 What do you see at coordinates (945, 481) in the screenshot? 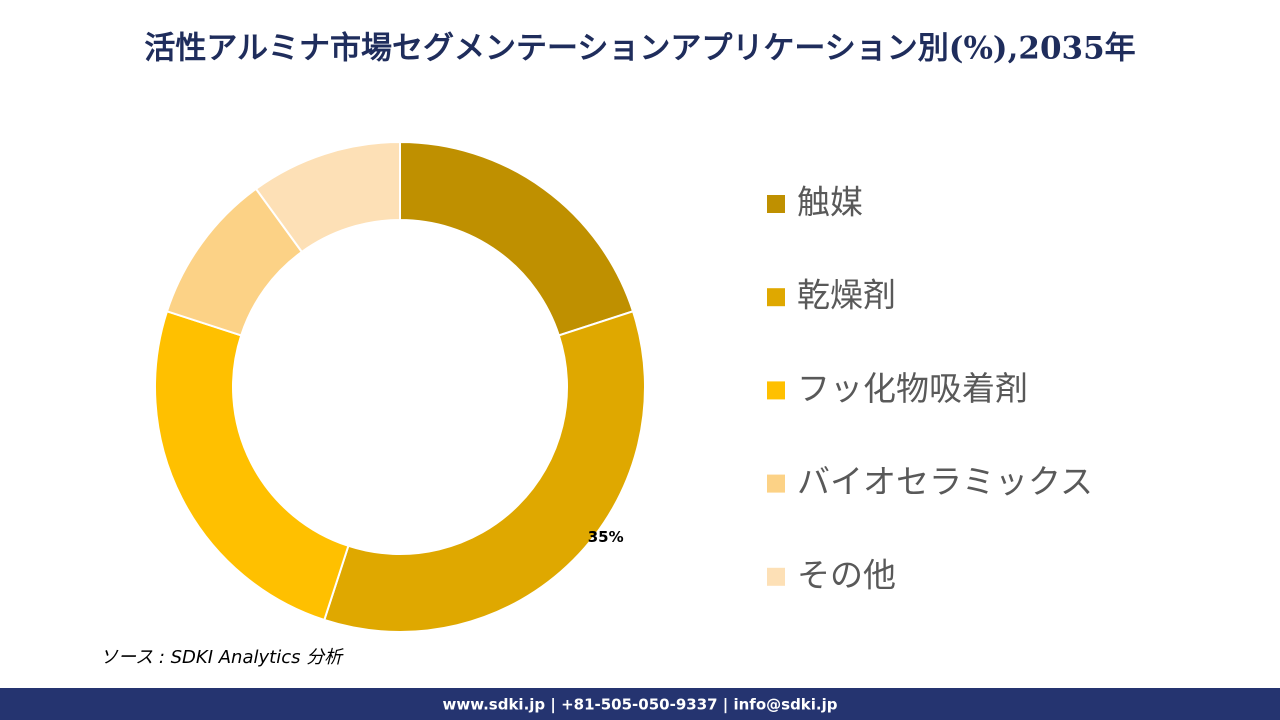
I see `legend-label: バイオセラミックス` at bounding box center [945, 481].